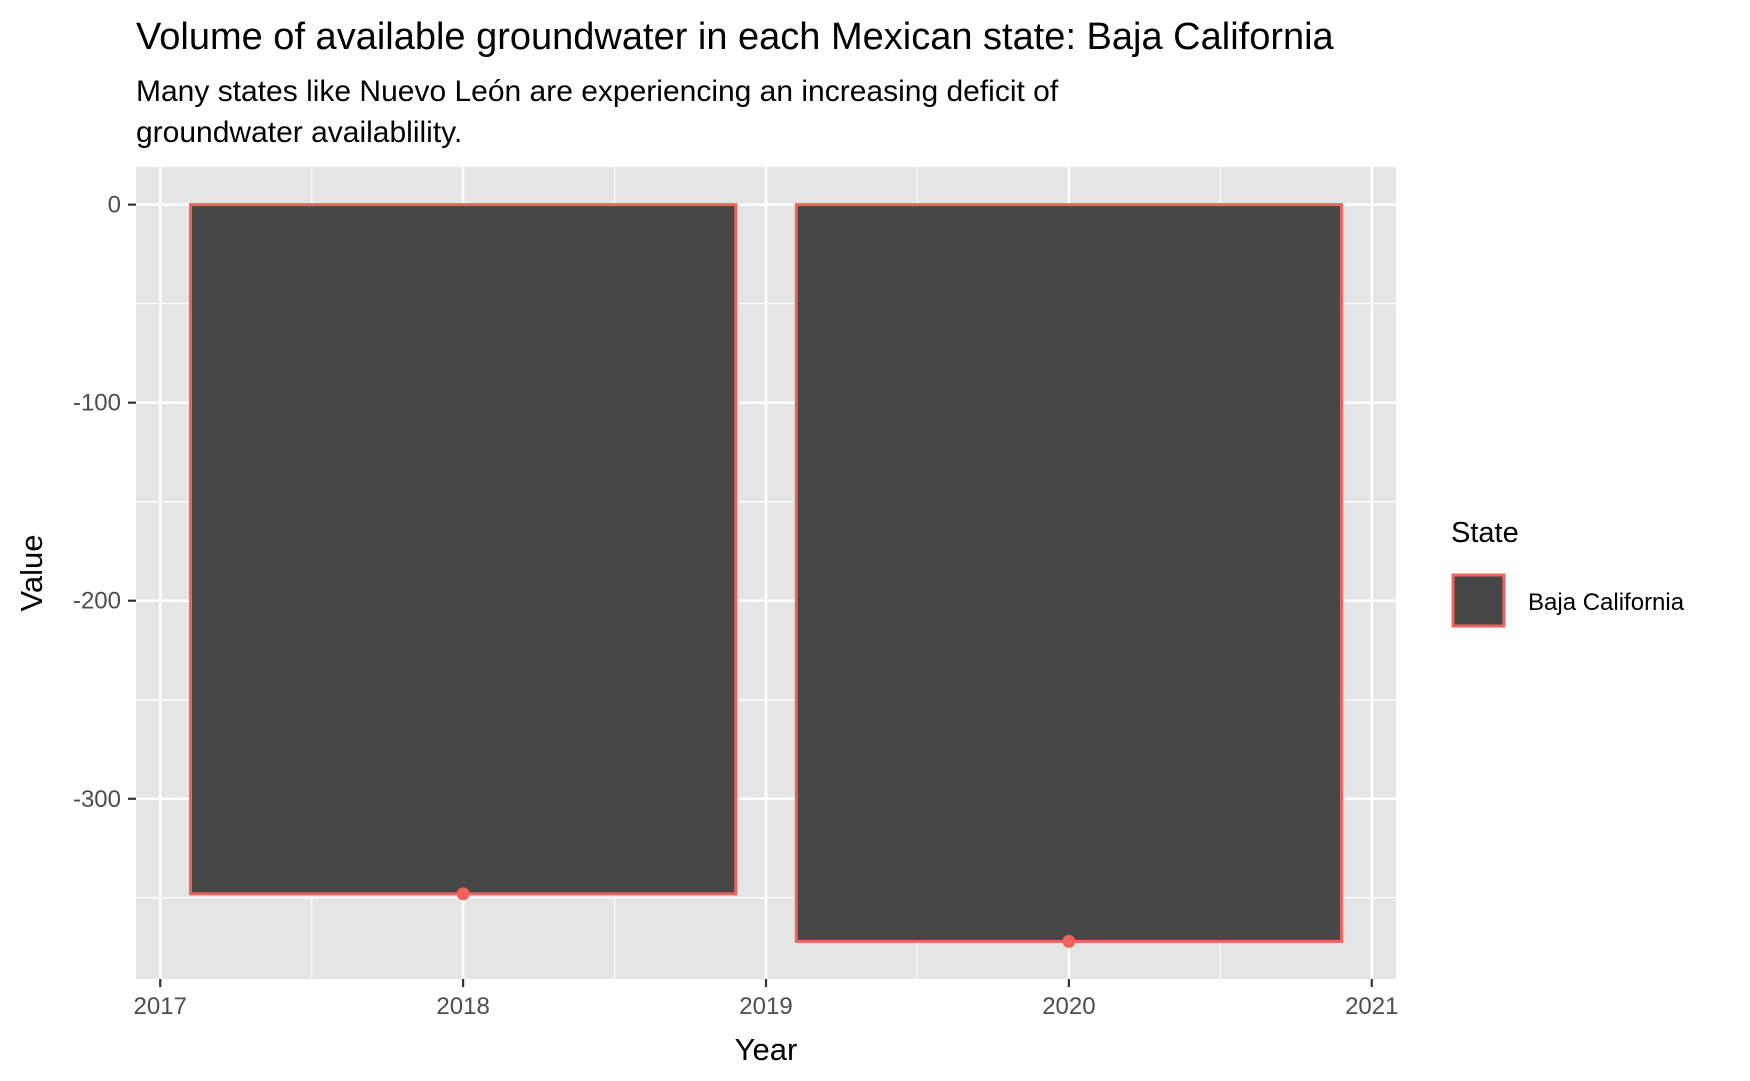 This screenshot has height=1081, width=1750. I want to click on point-2018, so click(463, 894).